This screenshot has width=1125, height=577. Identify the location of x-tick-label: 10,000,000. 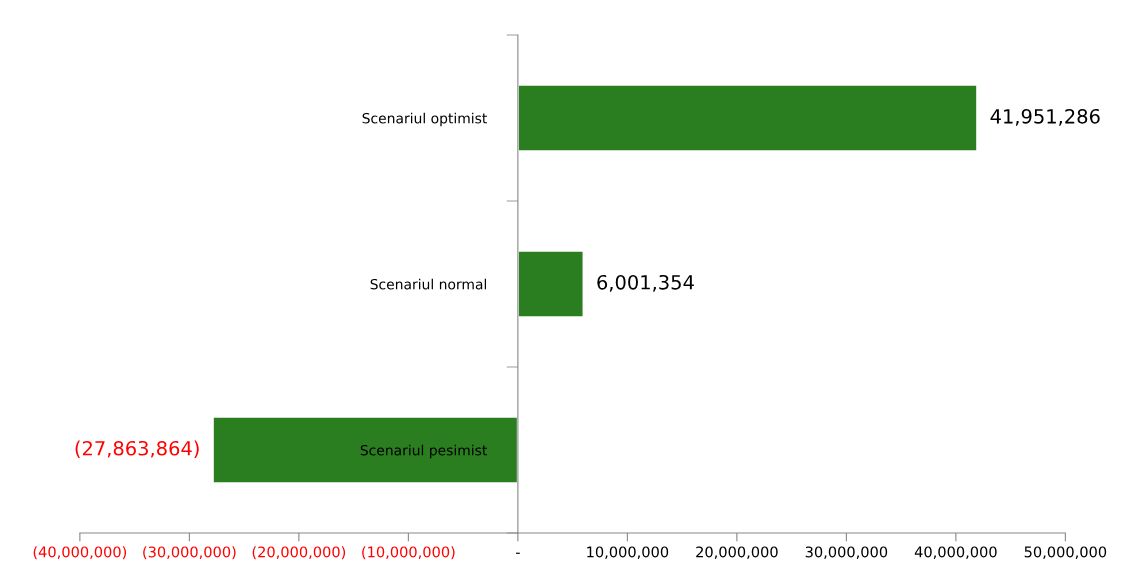
(628, 552).